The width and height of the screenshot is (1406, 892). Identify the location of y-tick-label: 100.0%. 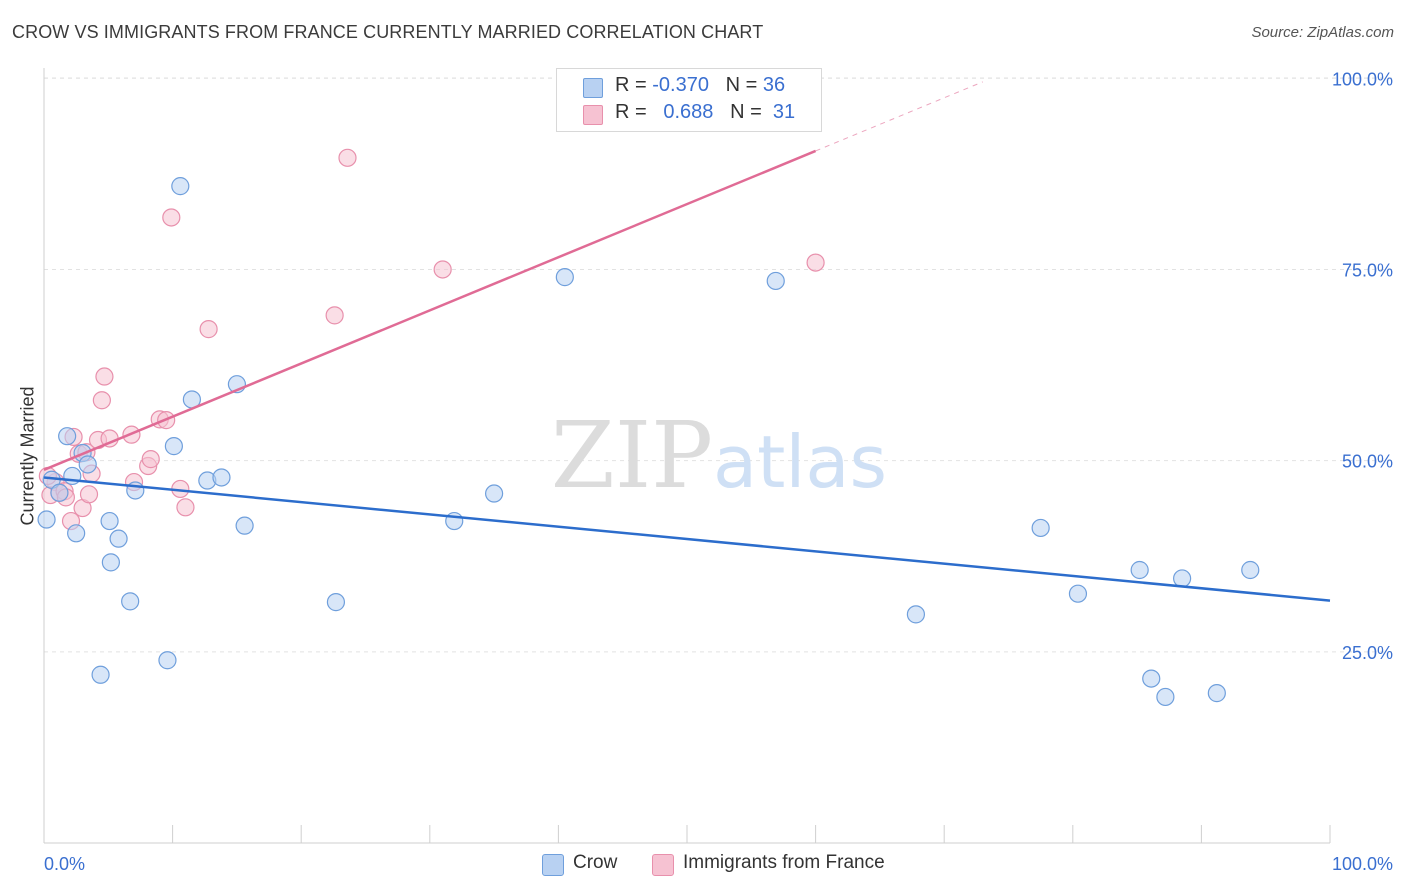
(1362, 79).